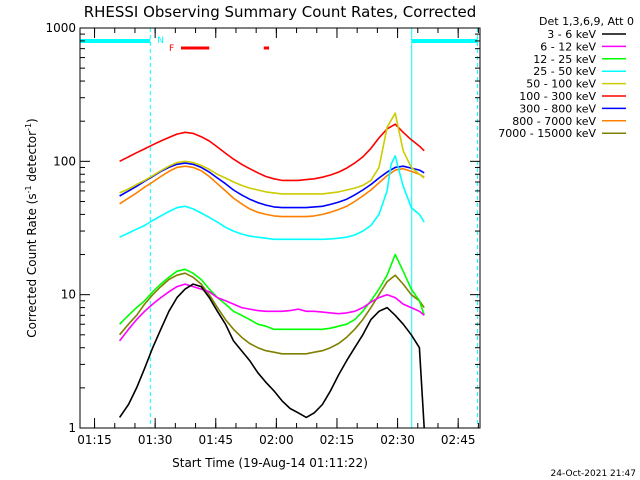 This screenshot has width=640, height=480. What do you see at coordinates (571, 34) in the screenshot?
I see `legend-entry-label: 3 - 6 keV` at bounding box center [571, 34].